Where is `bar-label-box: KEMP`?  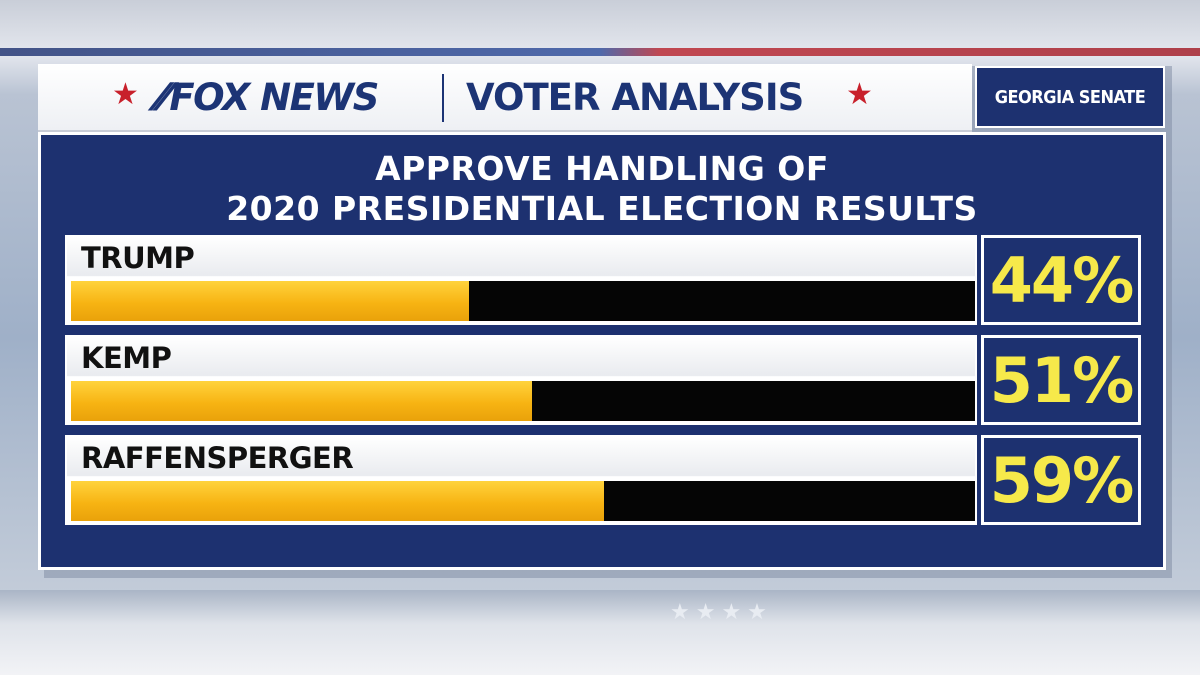 bar-label-box: KEMP is located at coordinates (521, 380).